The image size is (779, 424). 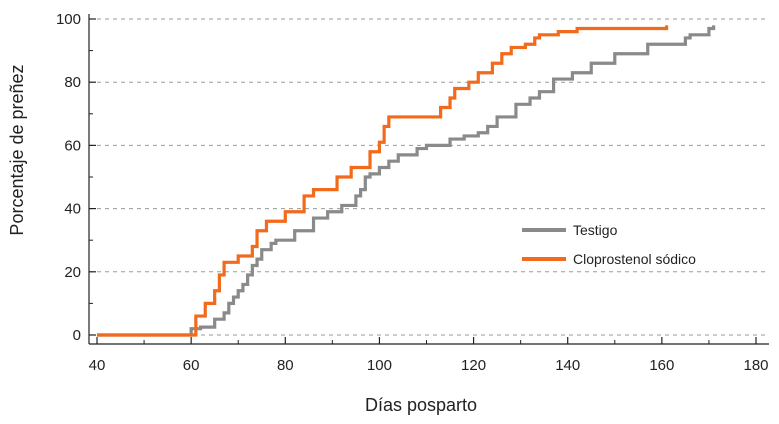 I want to click on y-tick-label-80: 80, so click(x=72, y=82).